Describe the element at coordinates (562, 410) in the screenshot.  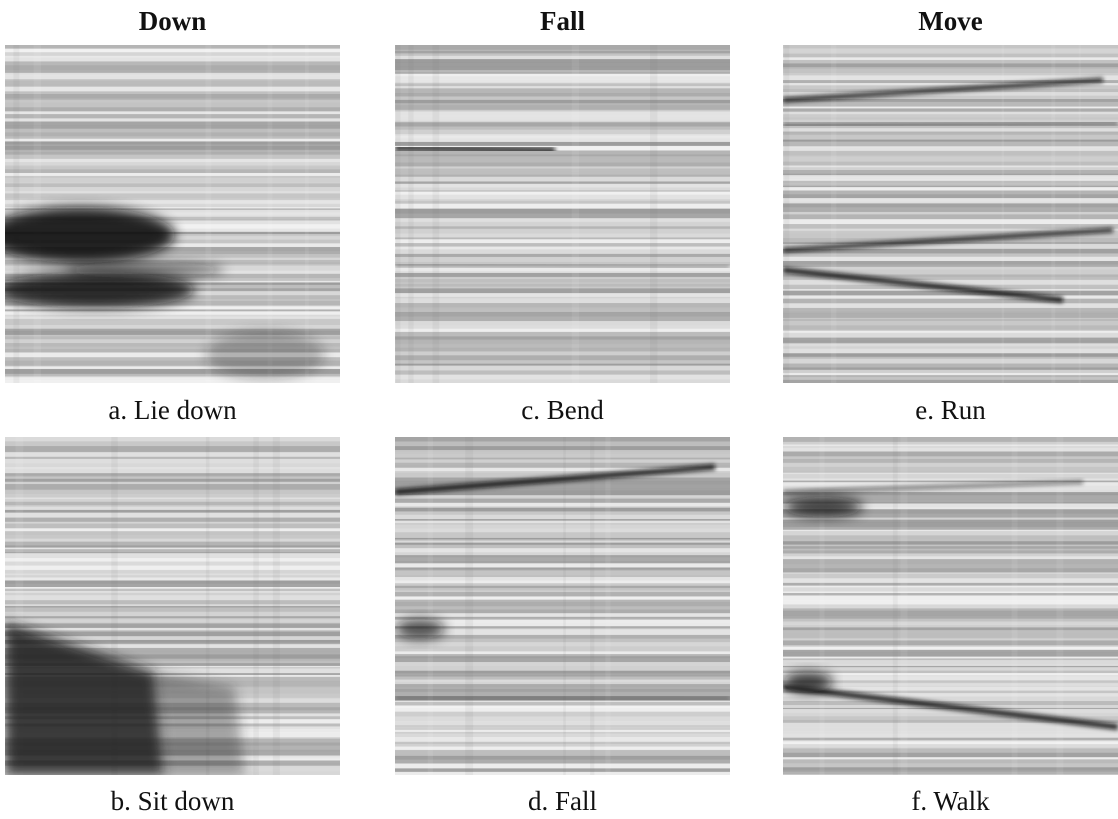
I see `panel-caption: c. Bend` at that location.